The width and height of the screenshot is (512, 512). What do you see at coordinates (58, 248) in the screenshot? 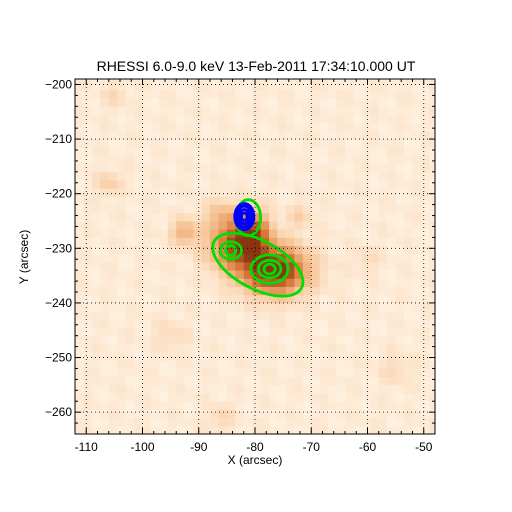
I see `y-tick-label-3: −230` at bounding box center [58, 248].